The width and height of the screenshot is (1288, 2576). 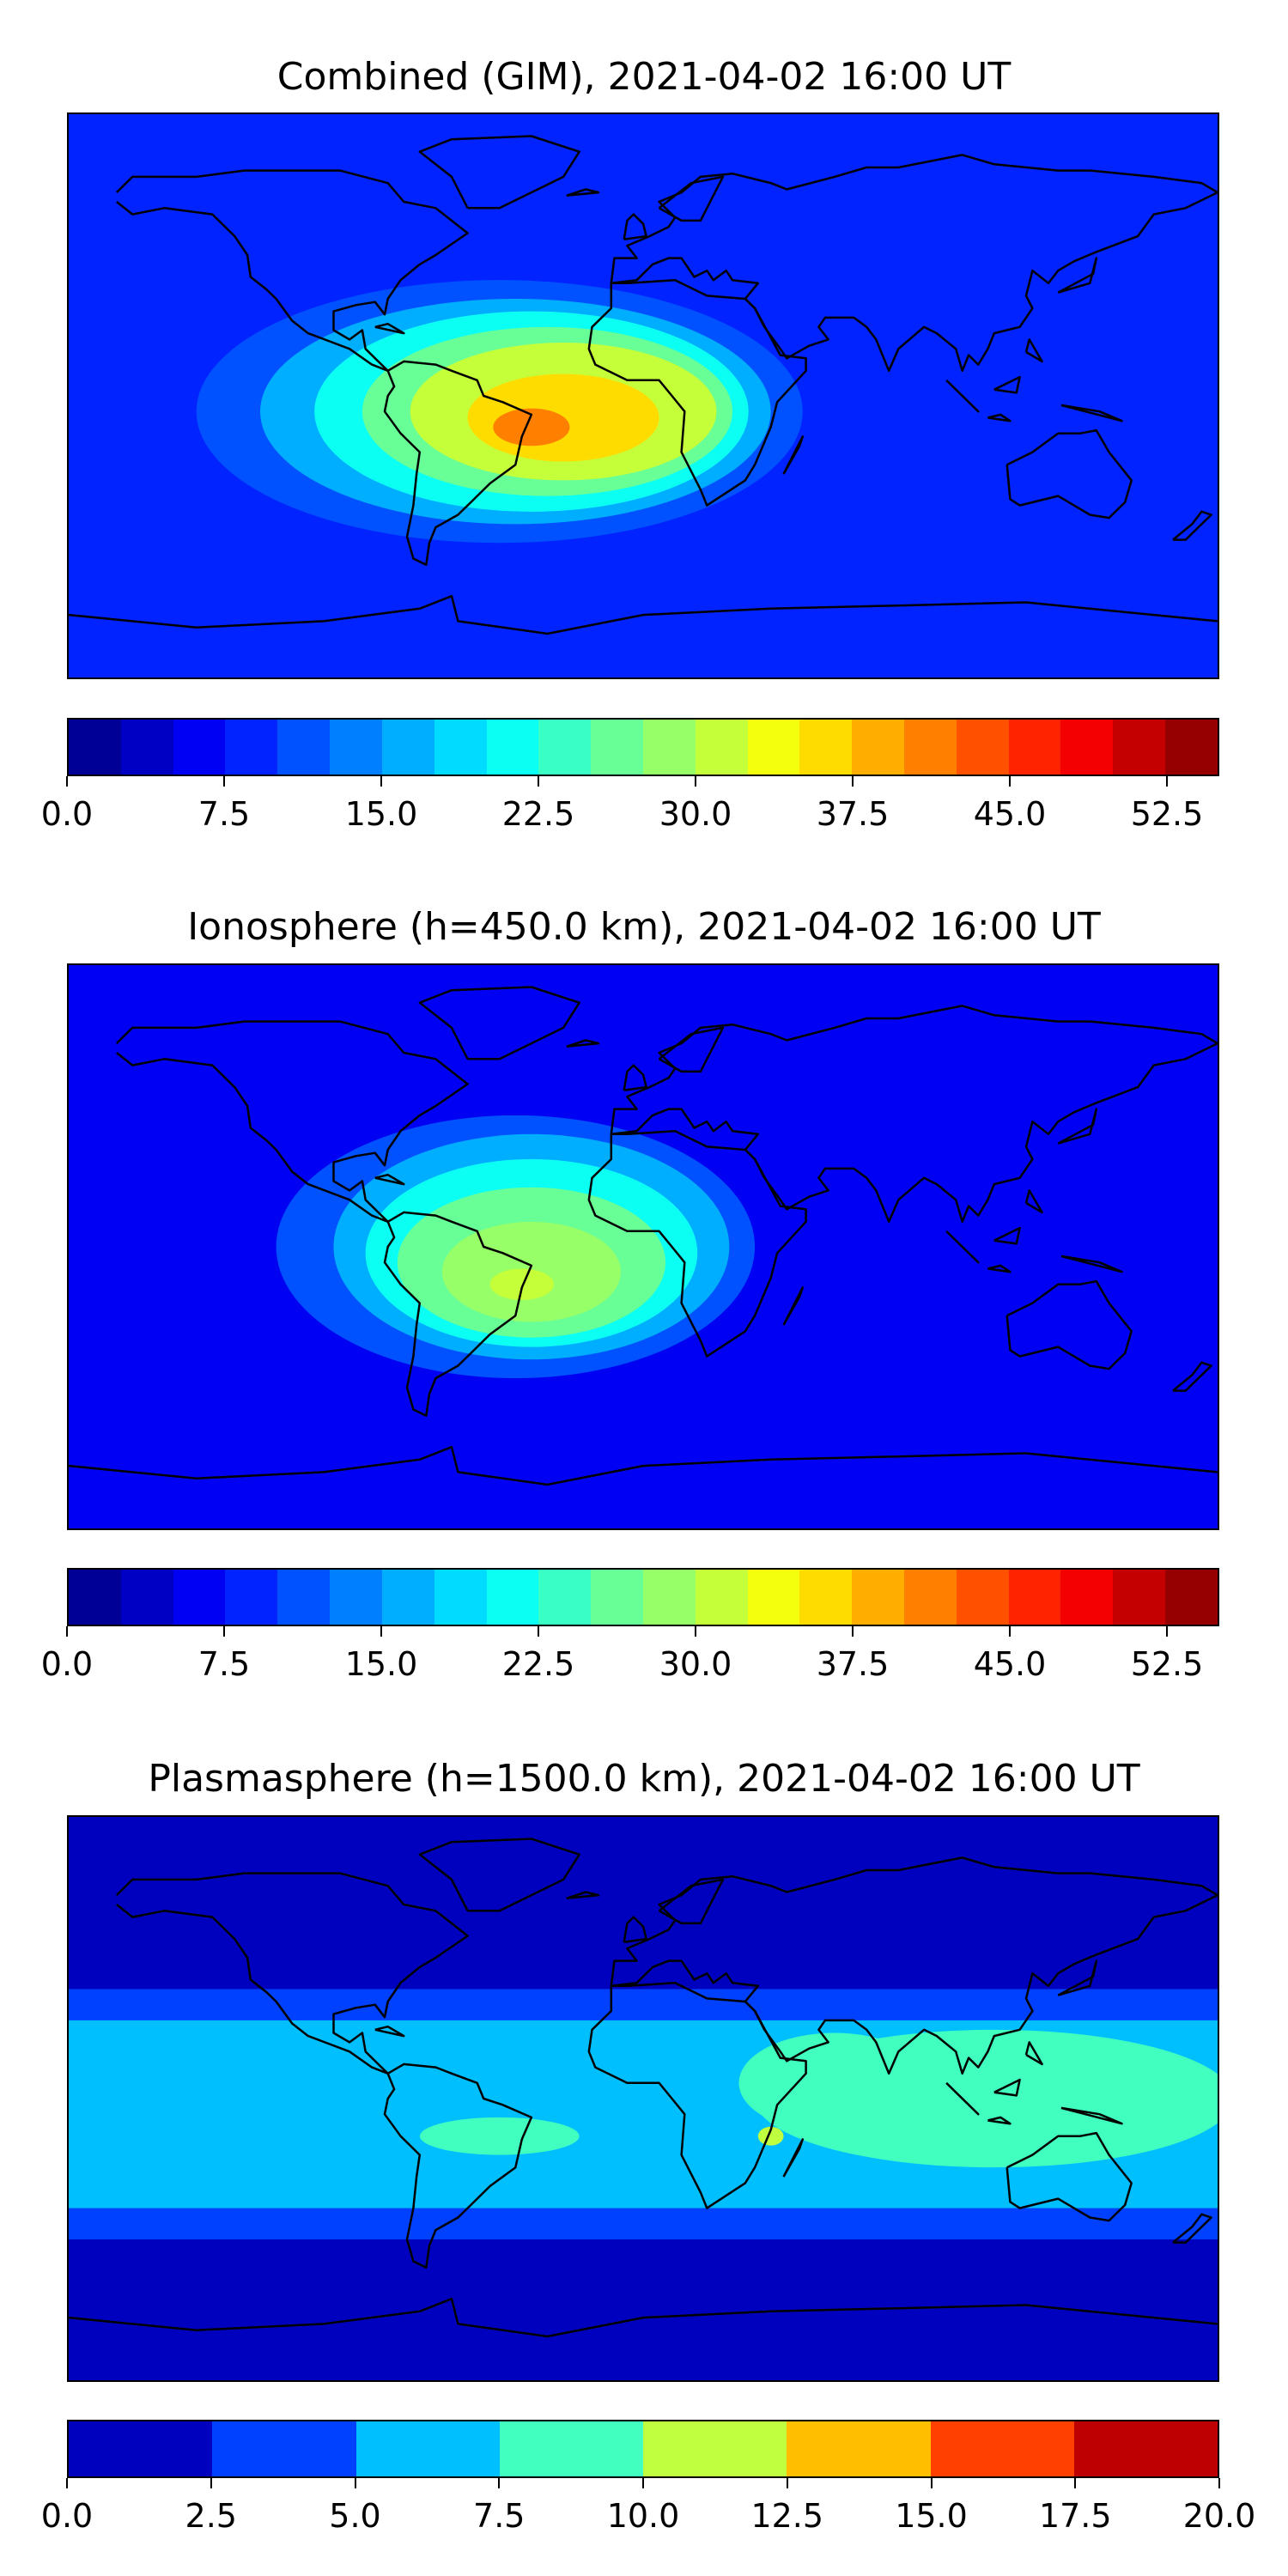 What do you see at coordinates (355, 2516) in the screenshot?
I see `tick-label: 5.0` at bounding box center [355, 2516].